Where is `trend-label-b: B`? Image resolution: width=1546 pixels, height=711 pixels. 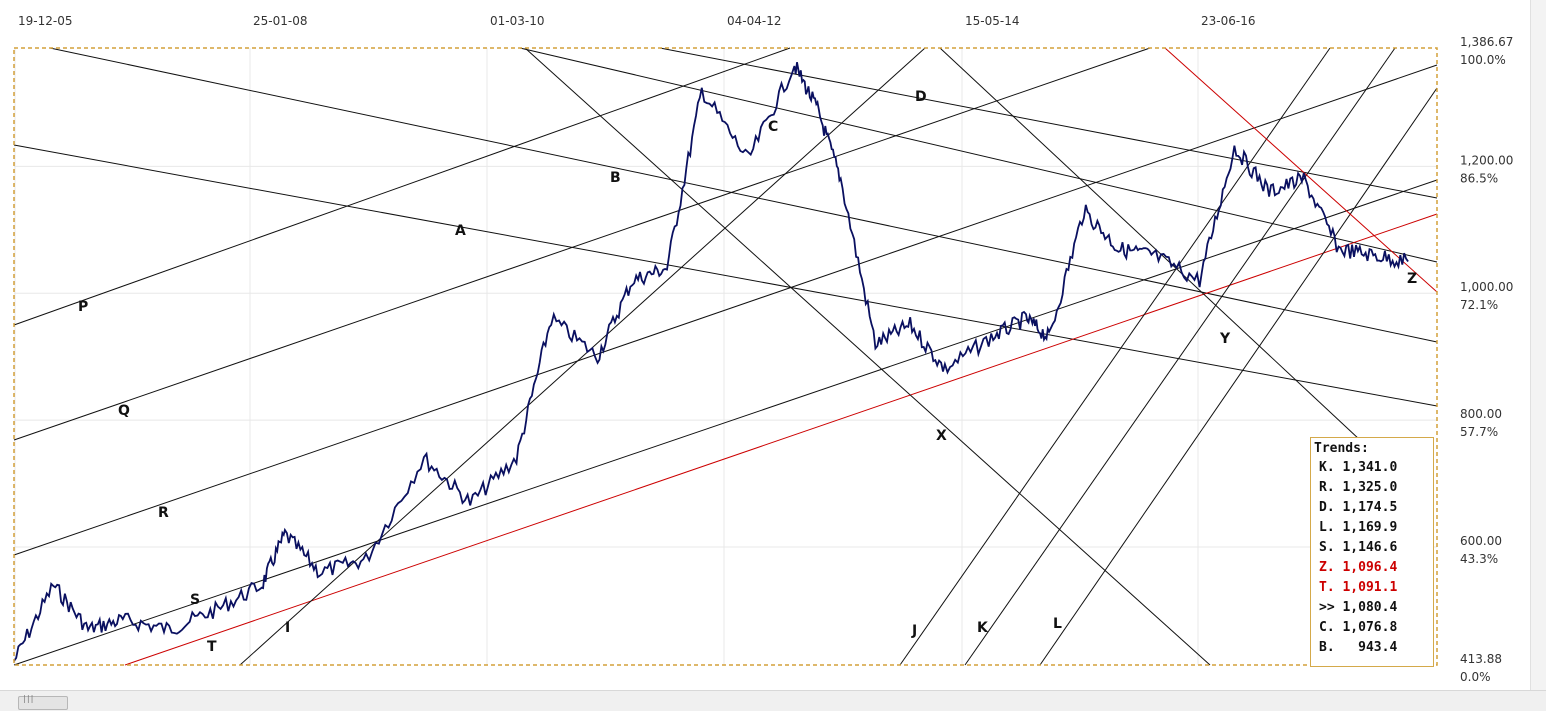
trend-label-b: B is located at coordinates (615, 178).